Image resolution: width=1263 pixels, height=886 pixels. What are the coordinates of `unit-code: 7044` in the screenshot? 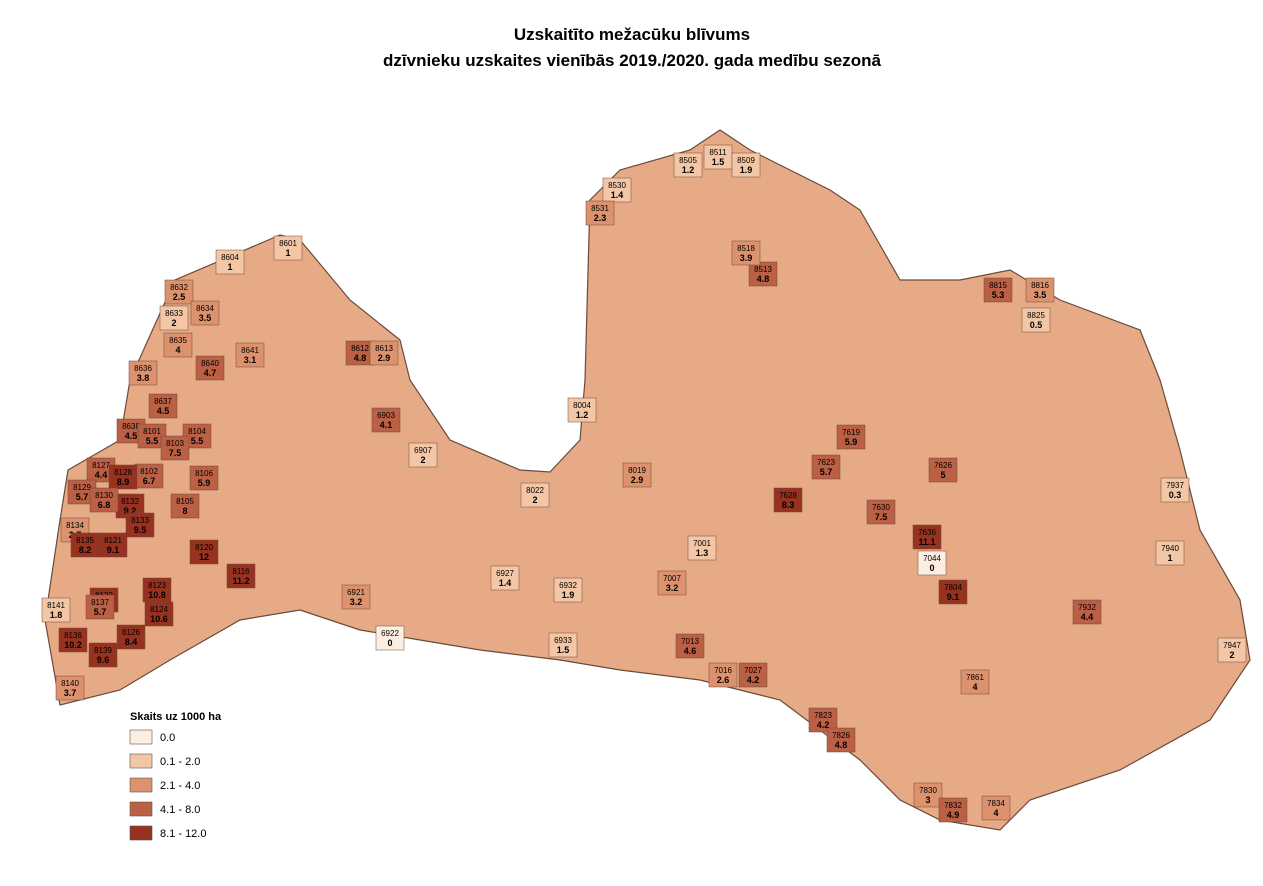 It's located at (932, 558).